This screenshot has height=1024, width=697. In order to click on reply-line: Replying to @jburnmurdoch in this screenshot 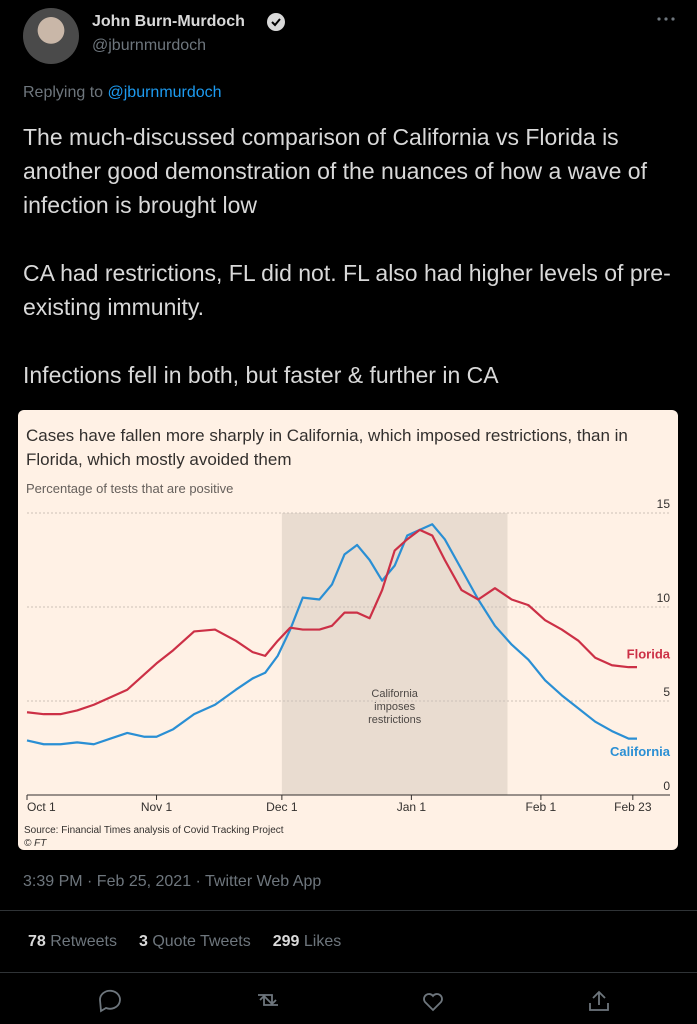, I will do `click(122, 93)`.